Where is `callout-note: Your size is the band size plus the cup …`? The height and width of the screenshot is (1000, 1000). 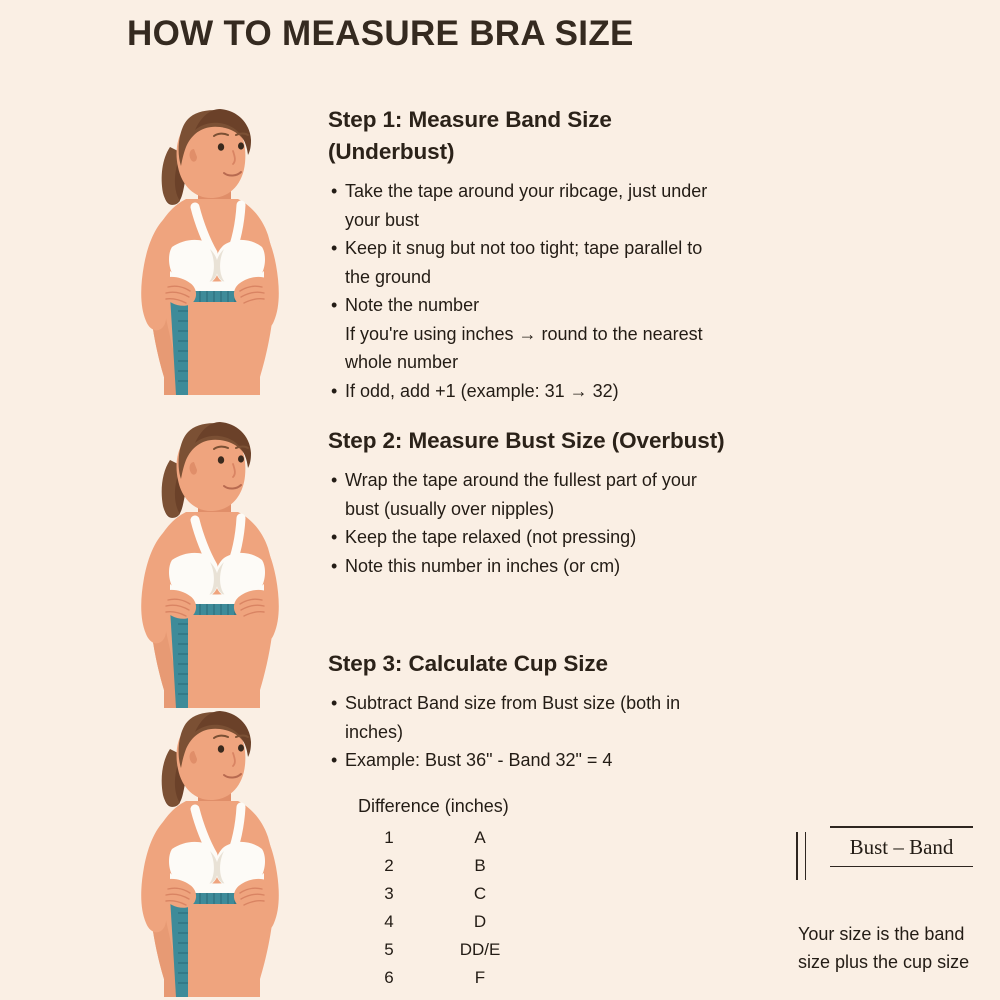
callout-note: Your size is the band size plus the cup … is located at coordinates (884, 948).